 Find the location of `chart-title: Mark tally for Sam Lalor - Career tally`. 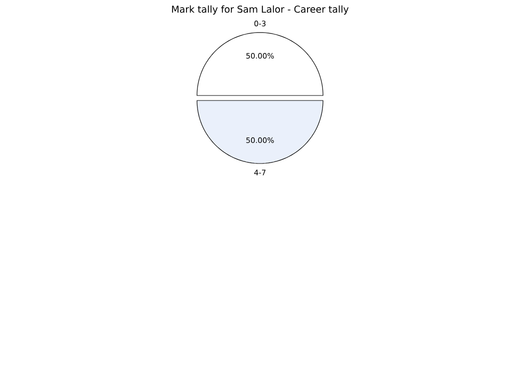

chart-title: Mark tally for Sam Lalor - Career tally is located at coordinates (260, 10).